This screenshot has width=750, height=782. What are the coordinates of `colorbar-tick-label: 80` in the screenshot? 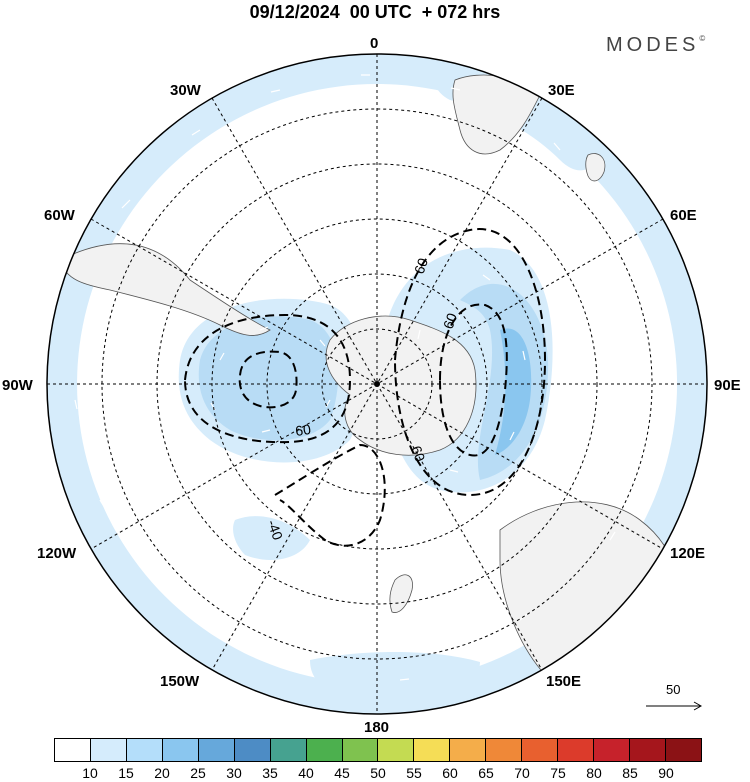 It's located at (594, 773).